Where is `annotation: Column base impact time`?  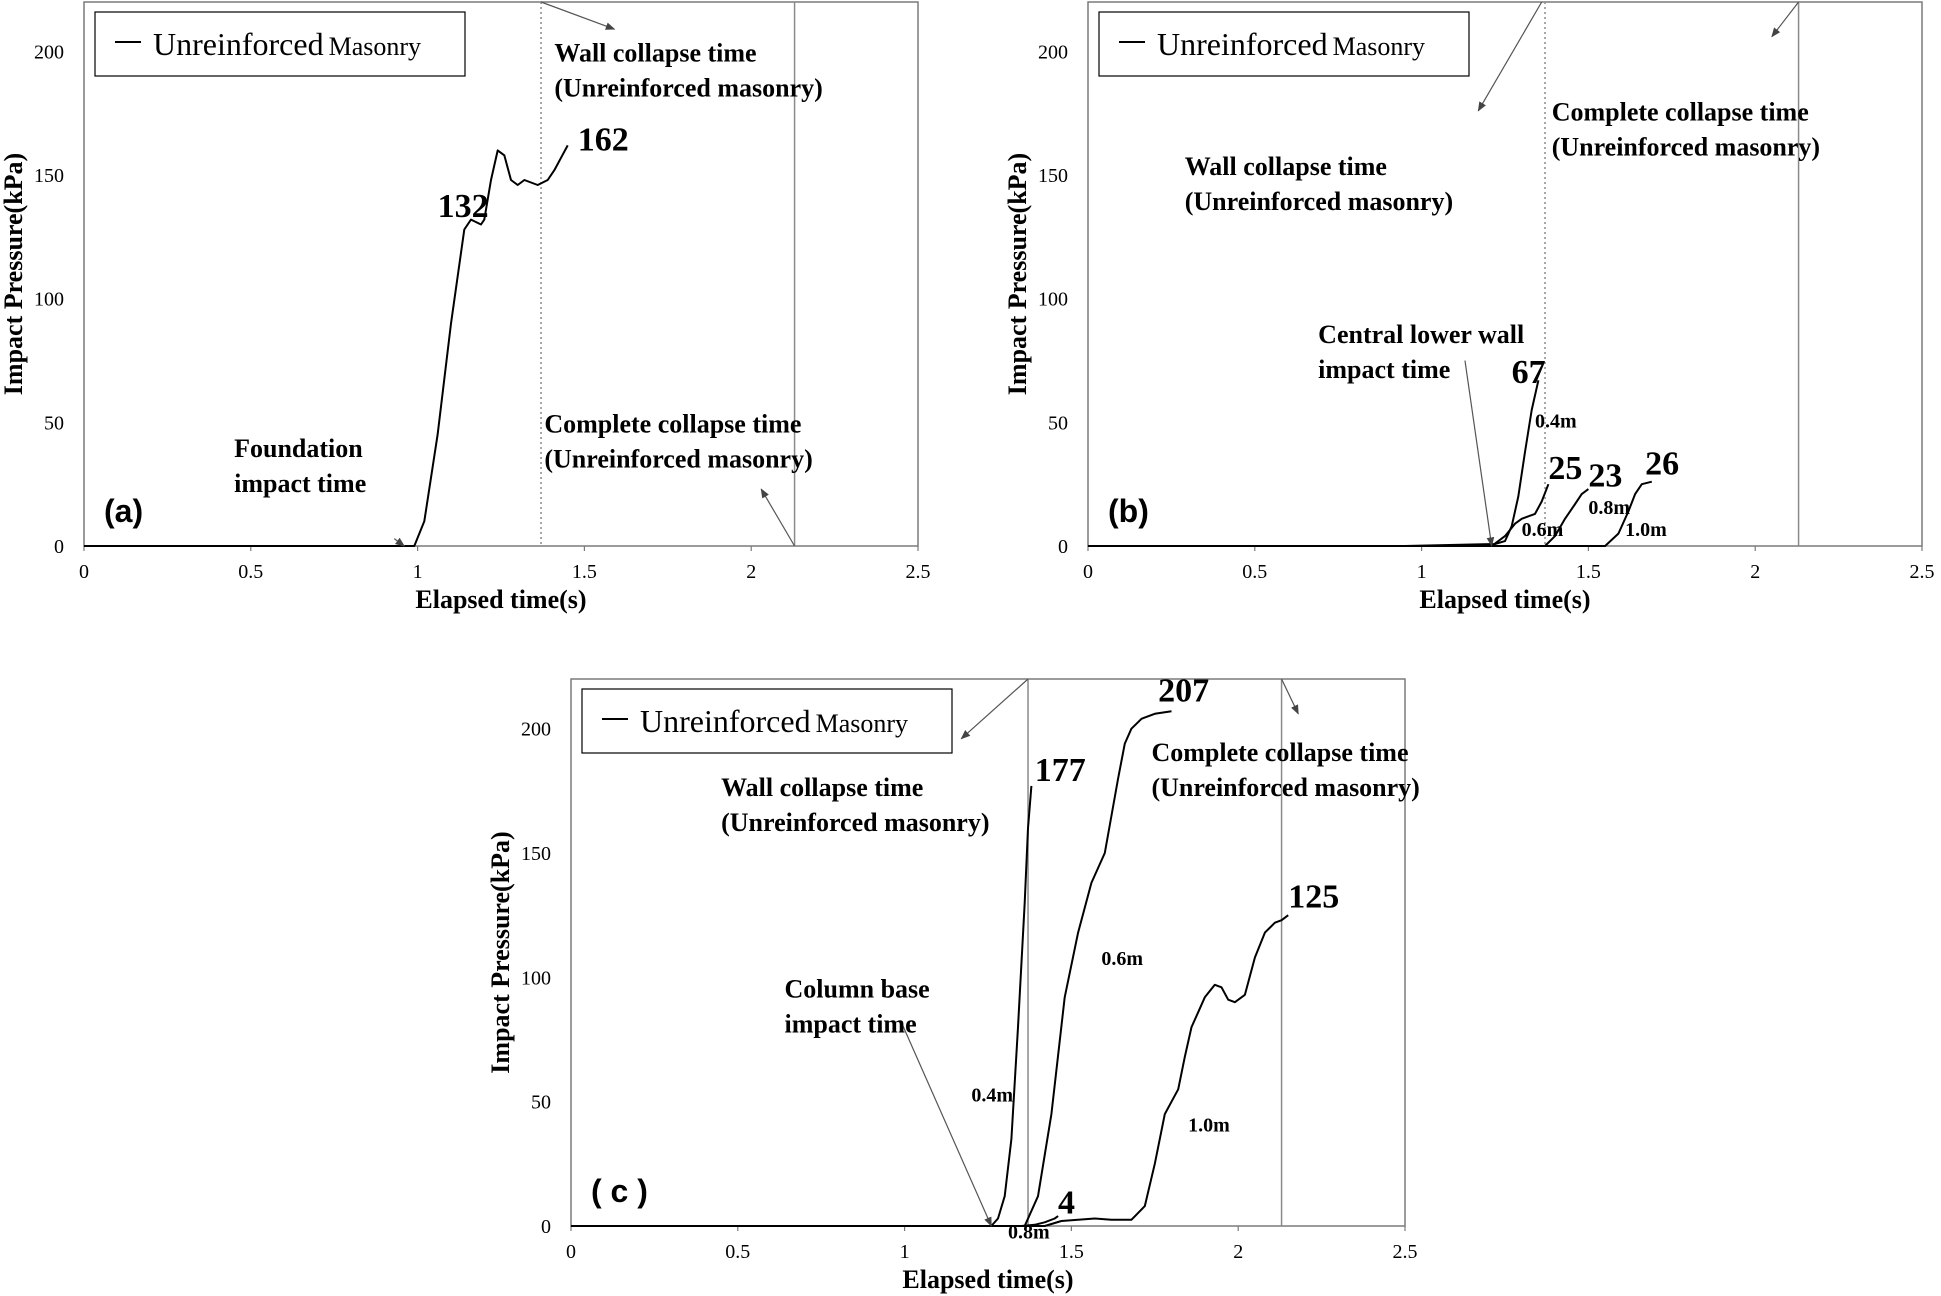 annotation: Column base impact time is located at coordinates (857, 1006).